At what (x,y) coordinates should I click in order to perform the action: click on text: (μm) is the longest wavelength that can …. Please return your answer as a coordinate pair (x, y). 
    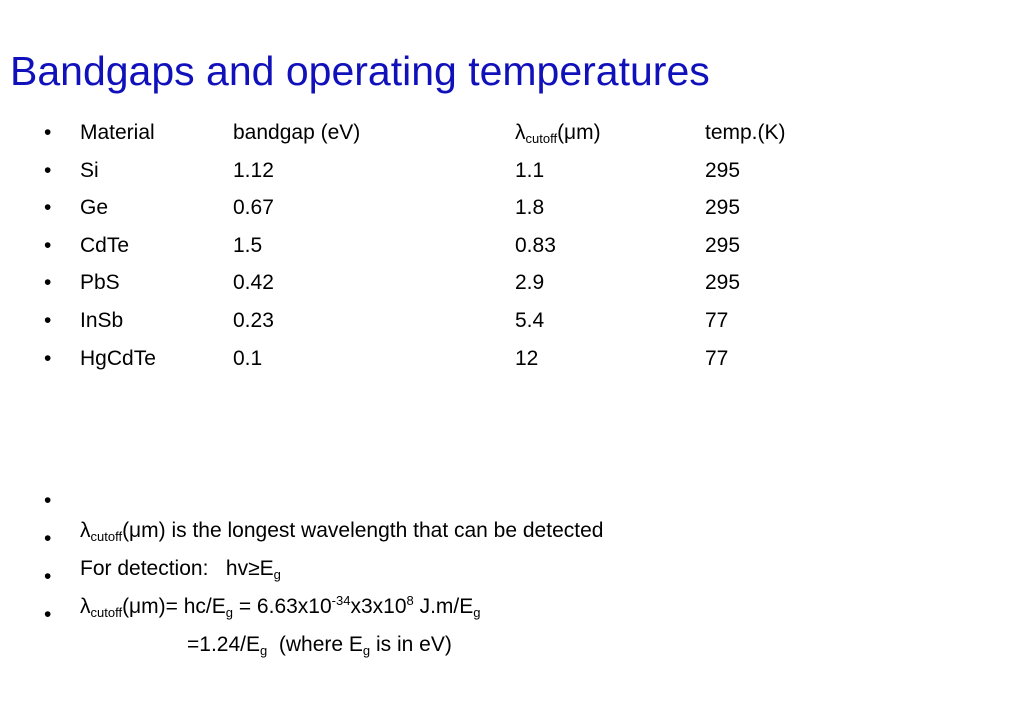
    Looking at the image, I should click on (363, 530).